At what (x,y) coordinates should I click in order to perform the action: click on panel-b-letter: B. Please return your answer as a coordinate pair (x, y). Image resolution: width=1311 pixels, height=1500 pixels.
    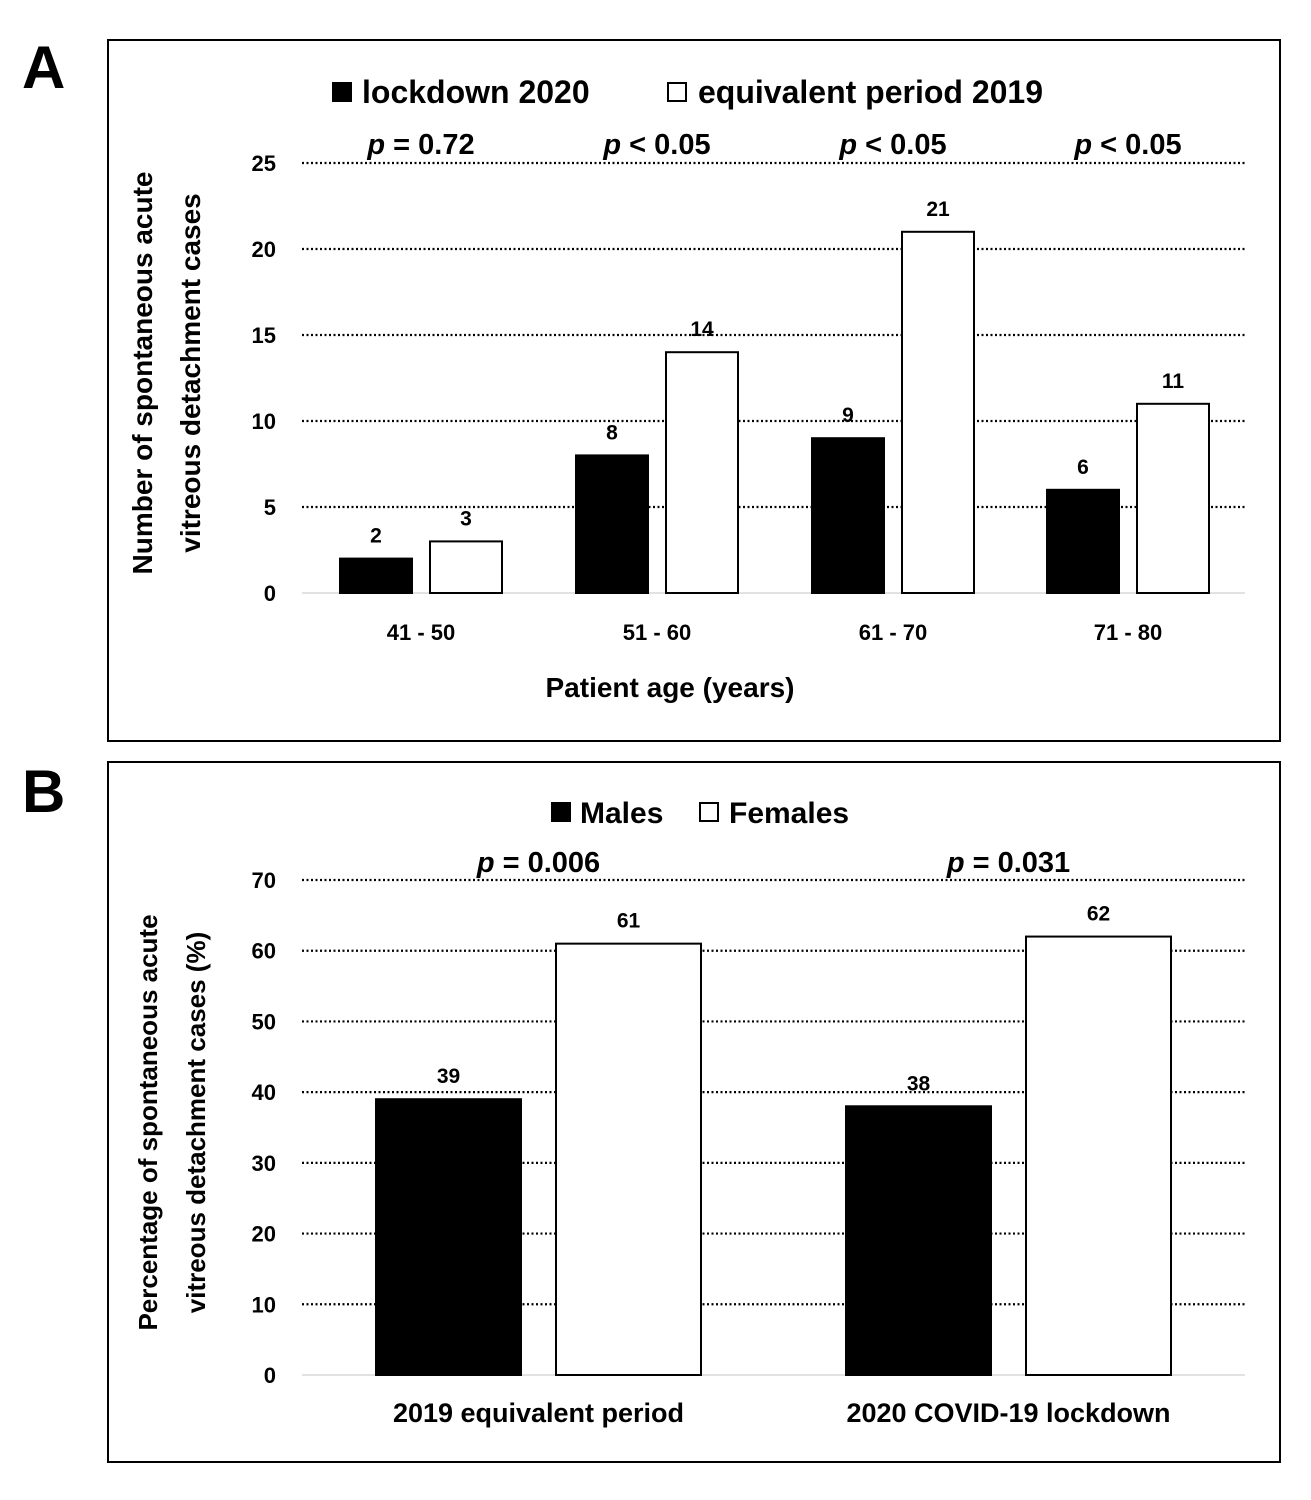
    Looking at the image, I should click on (44, 791).